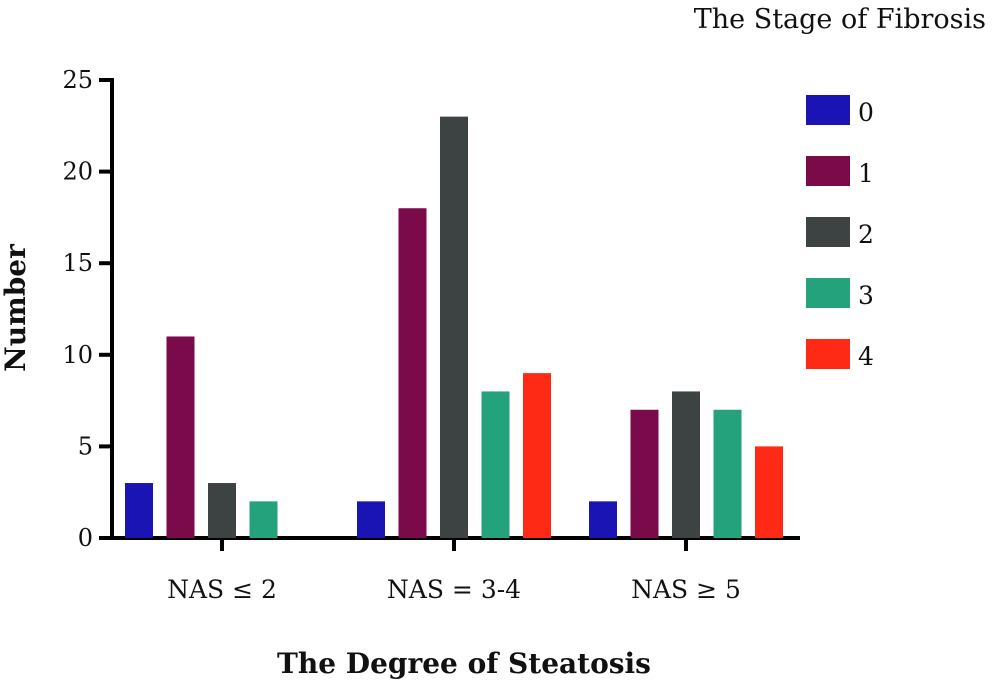  I want to click on y-tick-label: 25, so click(77, 80).